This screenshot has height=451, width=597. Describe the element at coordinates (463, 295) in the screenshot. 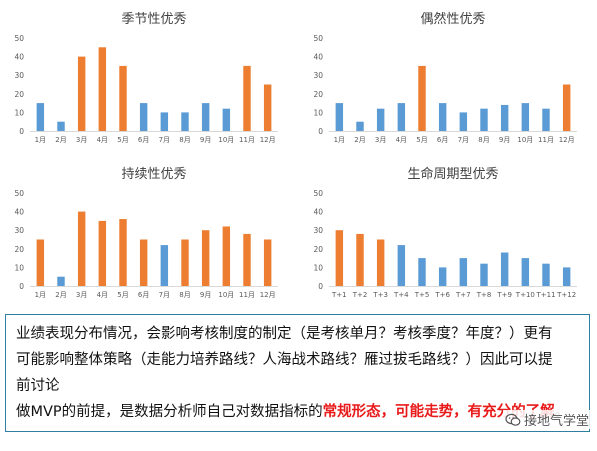

I see `x-tick-label: T+7` at that location.